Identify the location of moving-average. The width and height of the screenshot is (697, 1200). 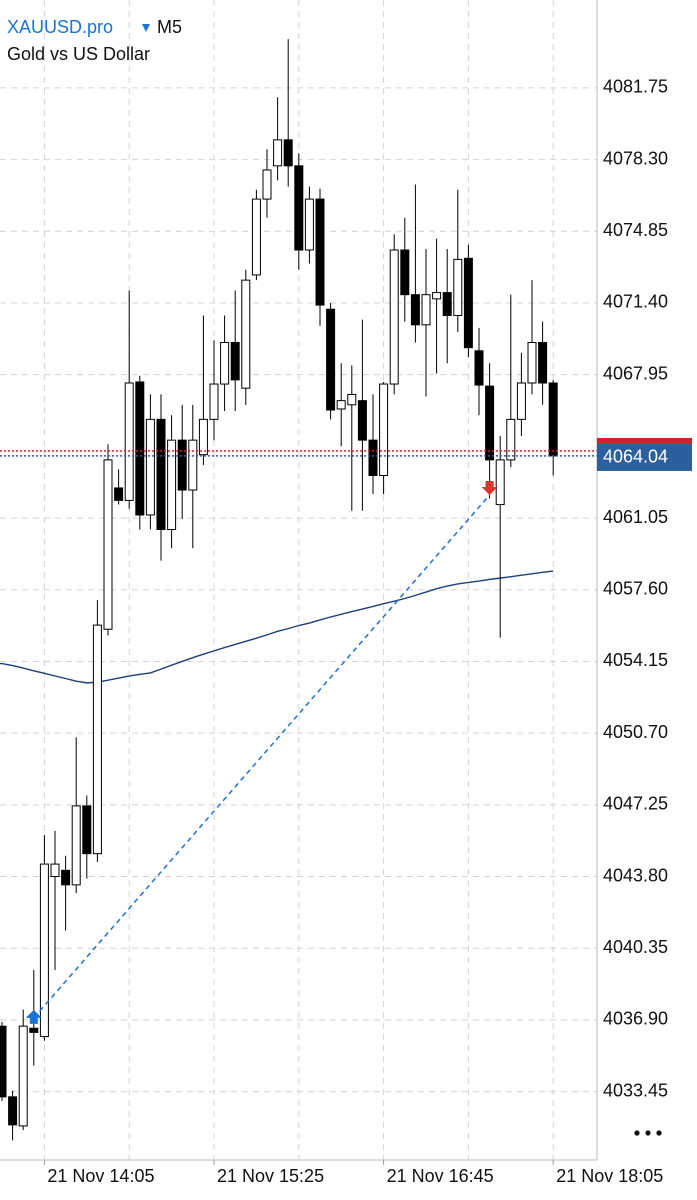
(277, 627).